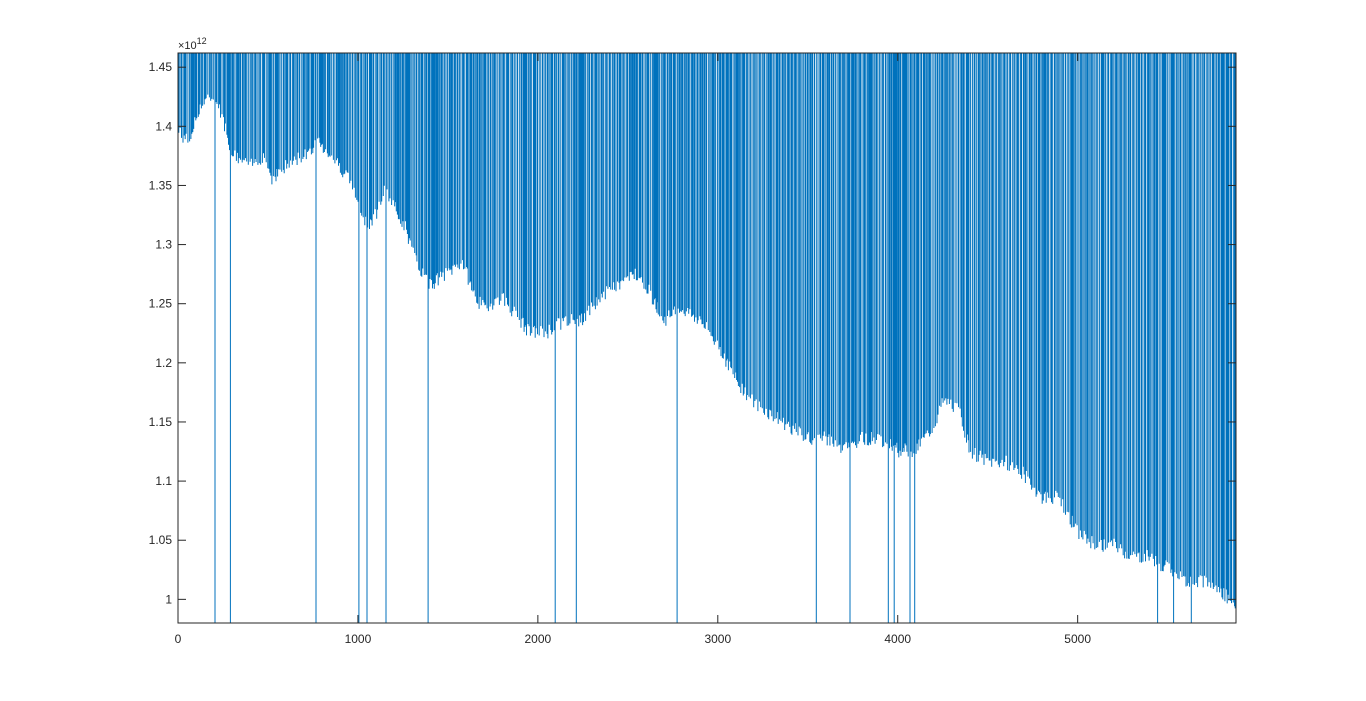 This screenshot has height=701, width=1366. What do you see at coordinates (358, 639) in the screenshot?
I see `x-tick-label: 1000` at bounding box center [358, 639].